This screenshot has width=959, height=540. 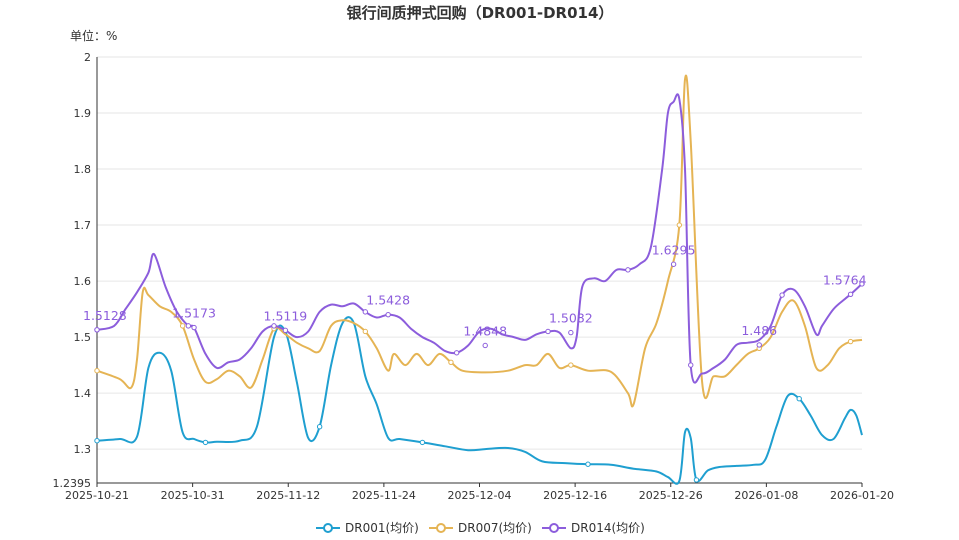 What do you see at coordinates (608, 528) in the screenshot?
I see `legend-label: DR014(均价)` at bounding box center [608, 528].